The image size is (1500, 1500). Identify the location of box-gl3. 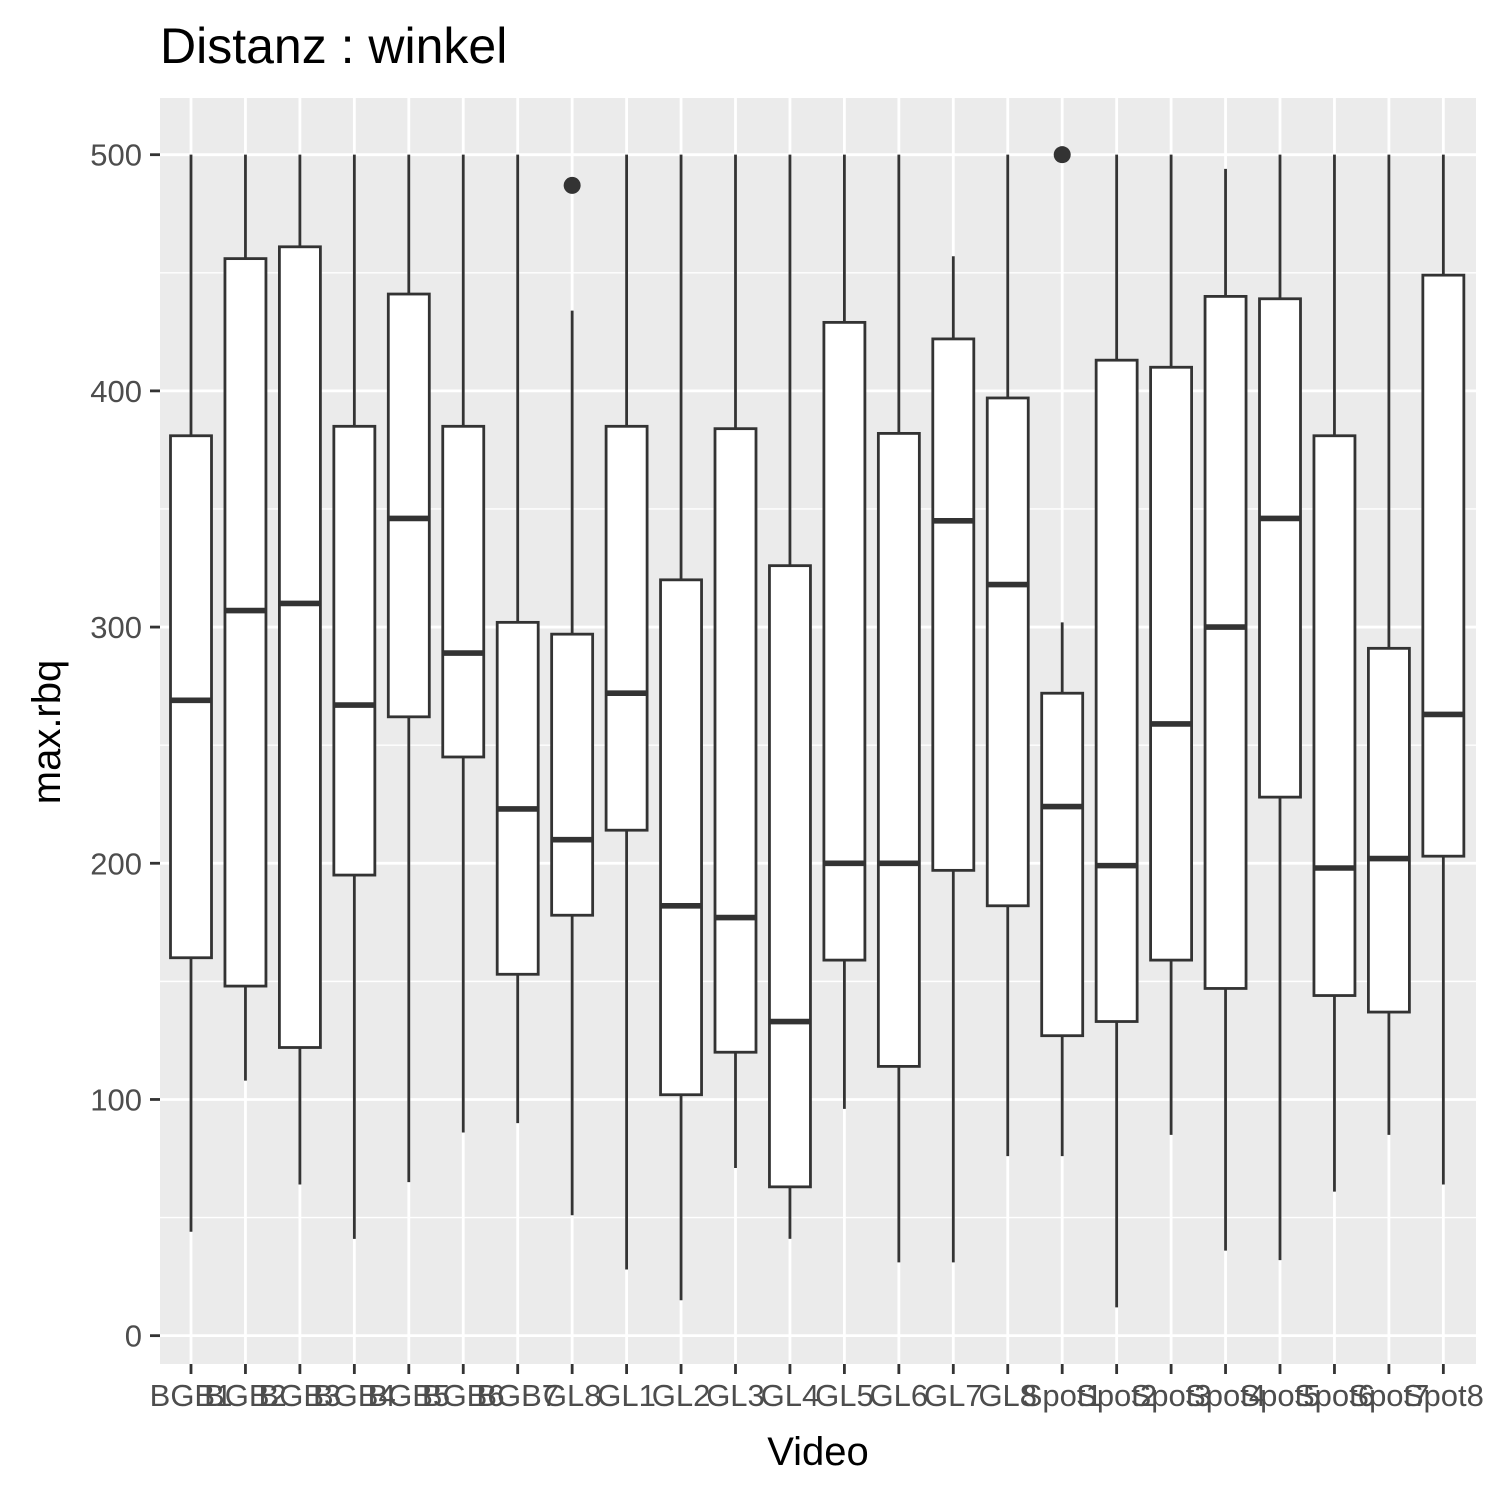
(735, 661).